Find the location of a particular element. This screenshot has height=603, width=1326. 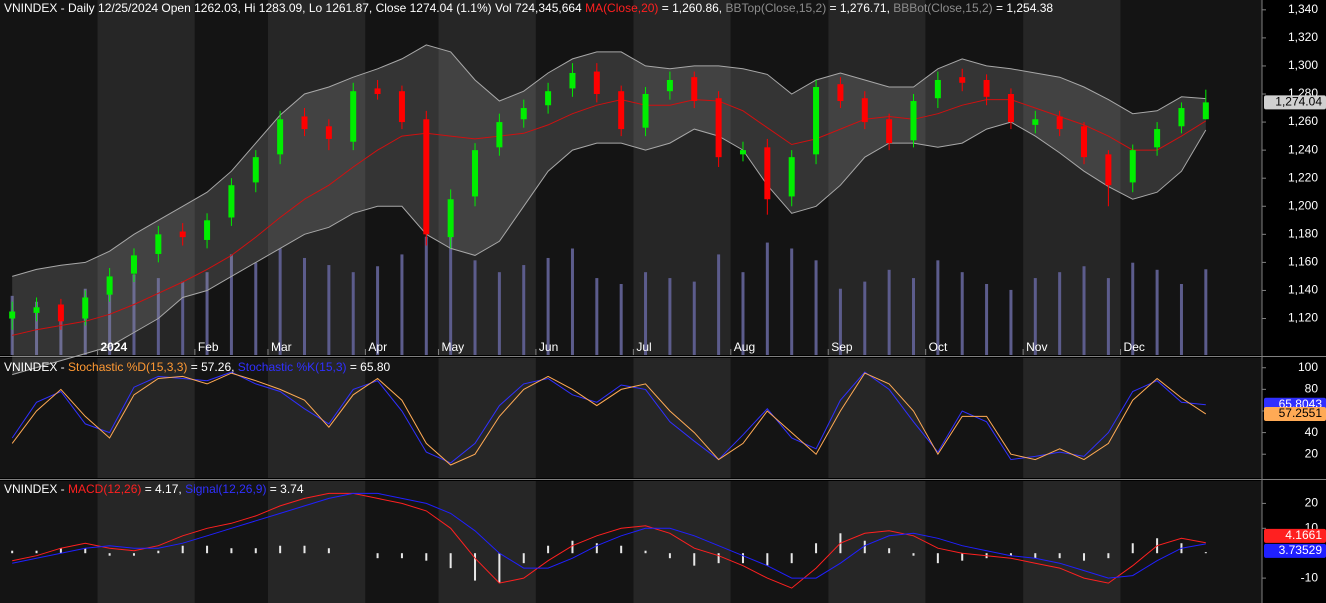

macd-line is located at coordinates (609, 535).